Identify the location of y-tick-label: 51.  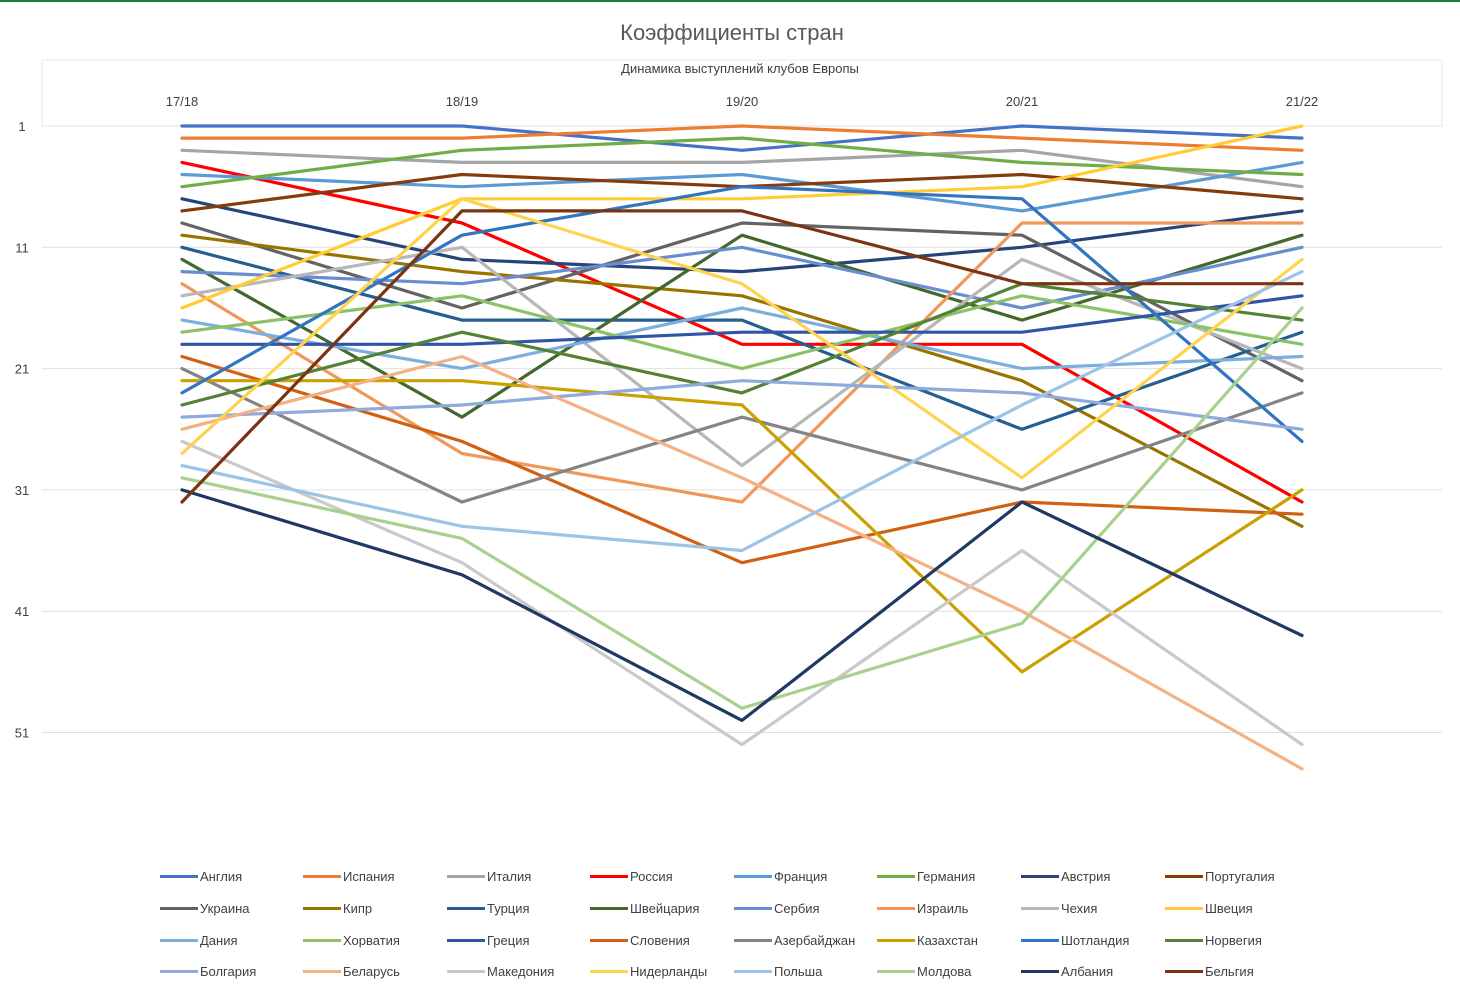
(22, 733).